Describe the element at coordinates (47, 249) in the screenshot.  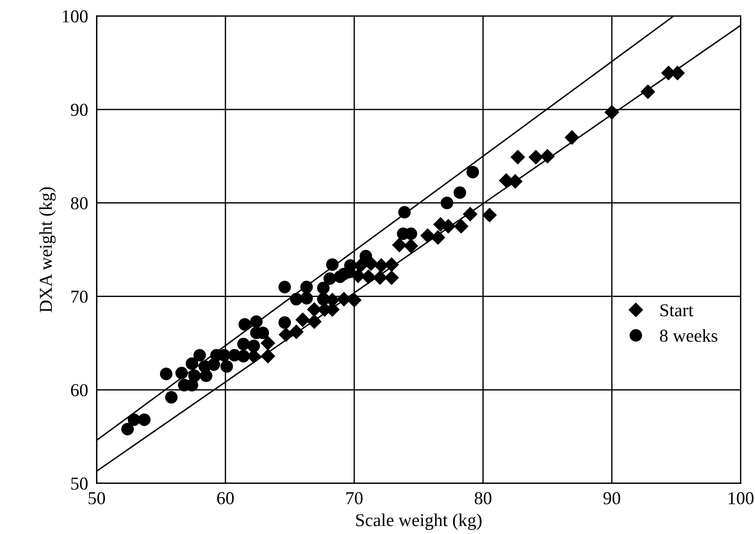
I see `y-axis-title: DXA weight (kg)` at that location.